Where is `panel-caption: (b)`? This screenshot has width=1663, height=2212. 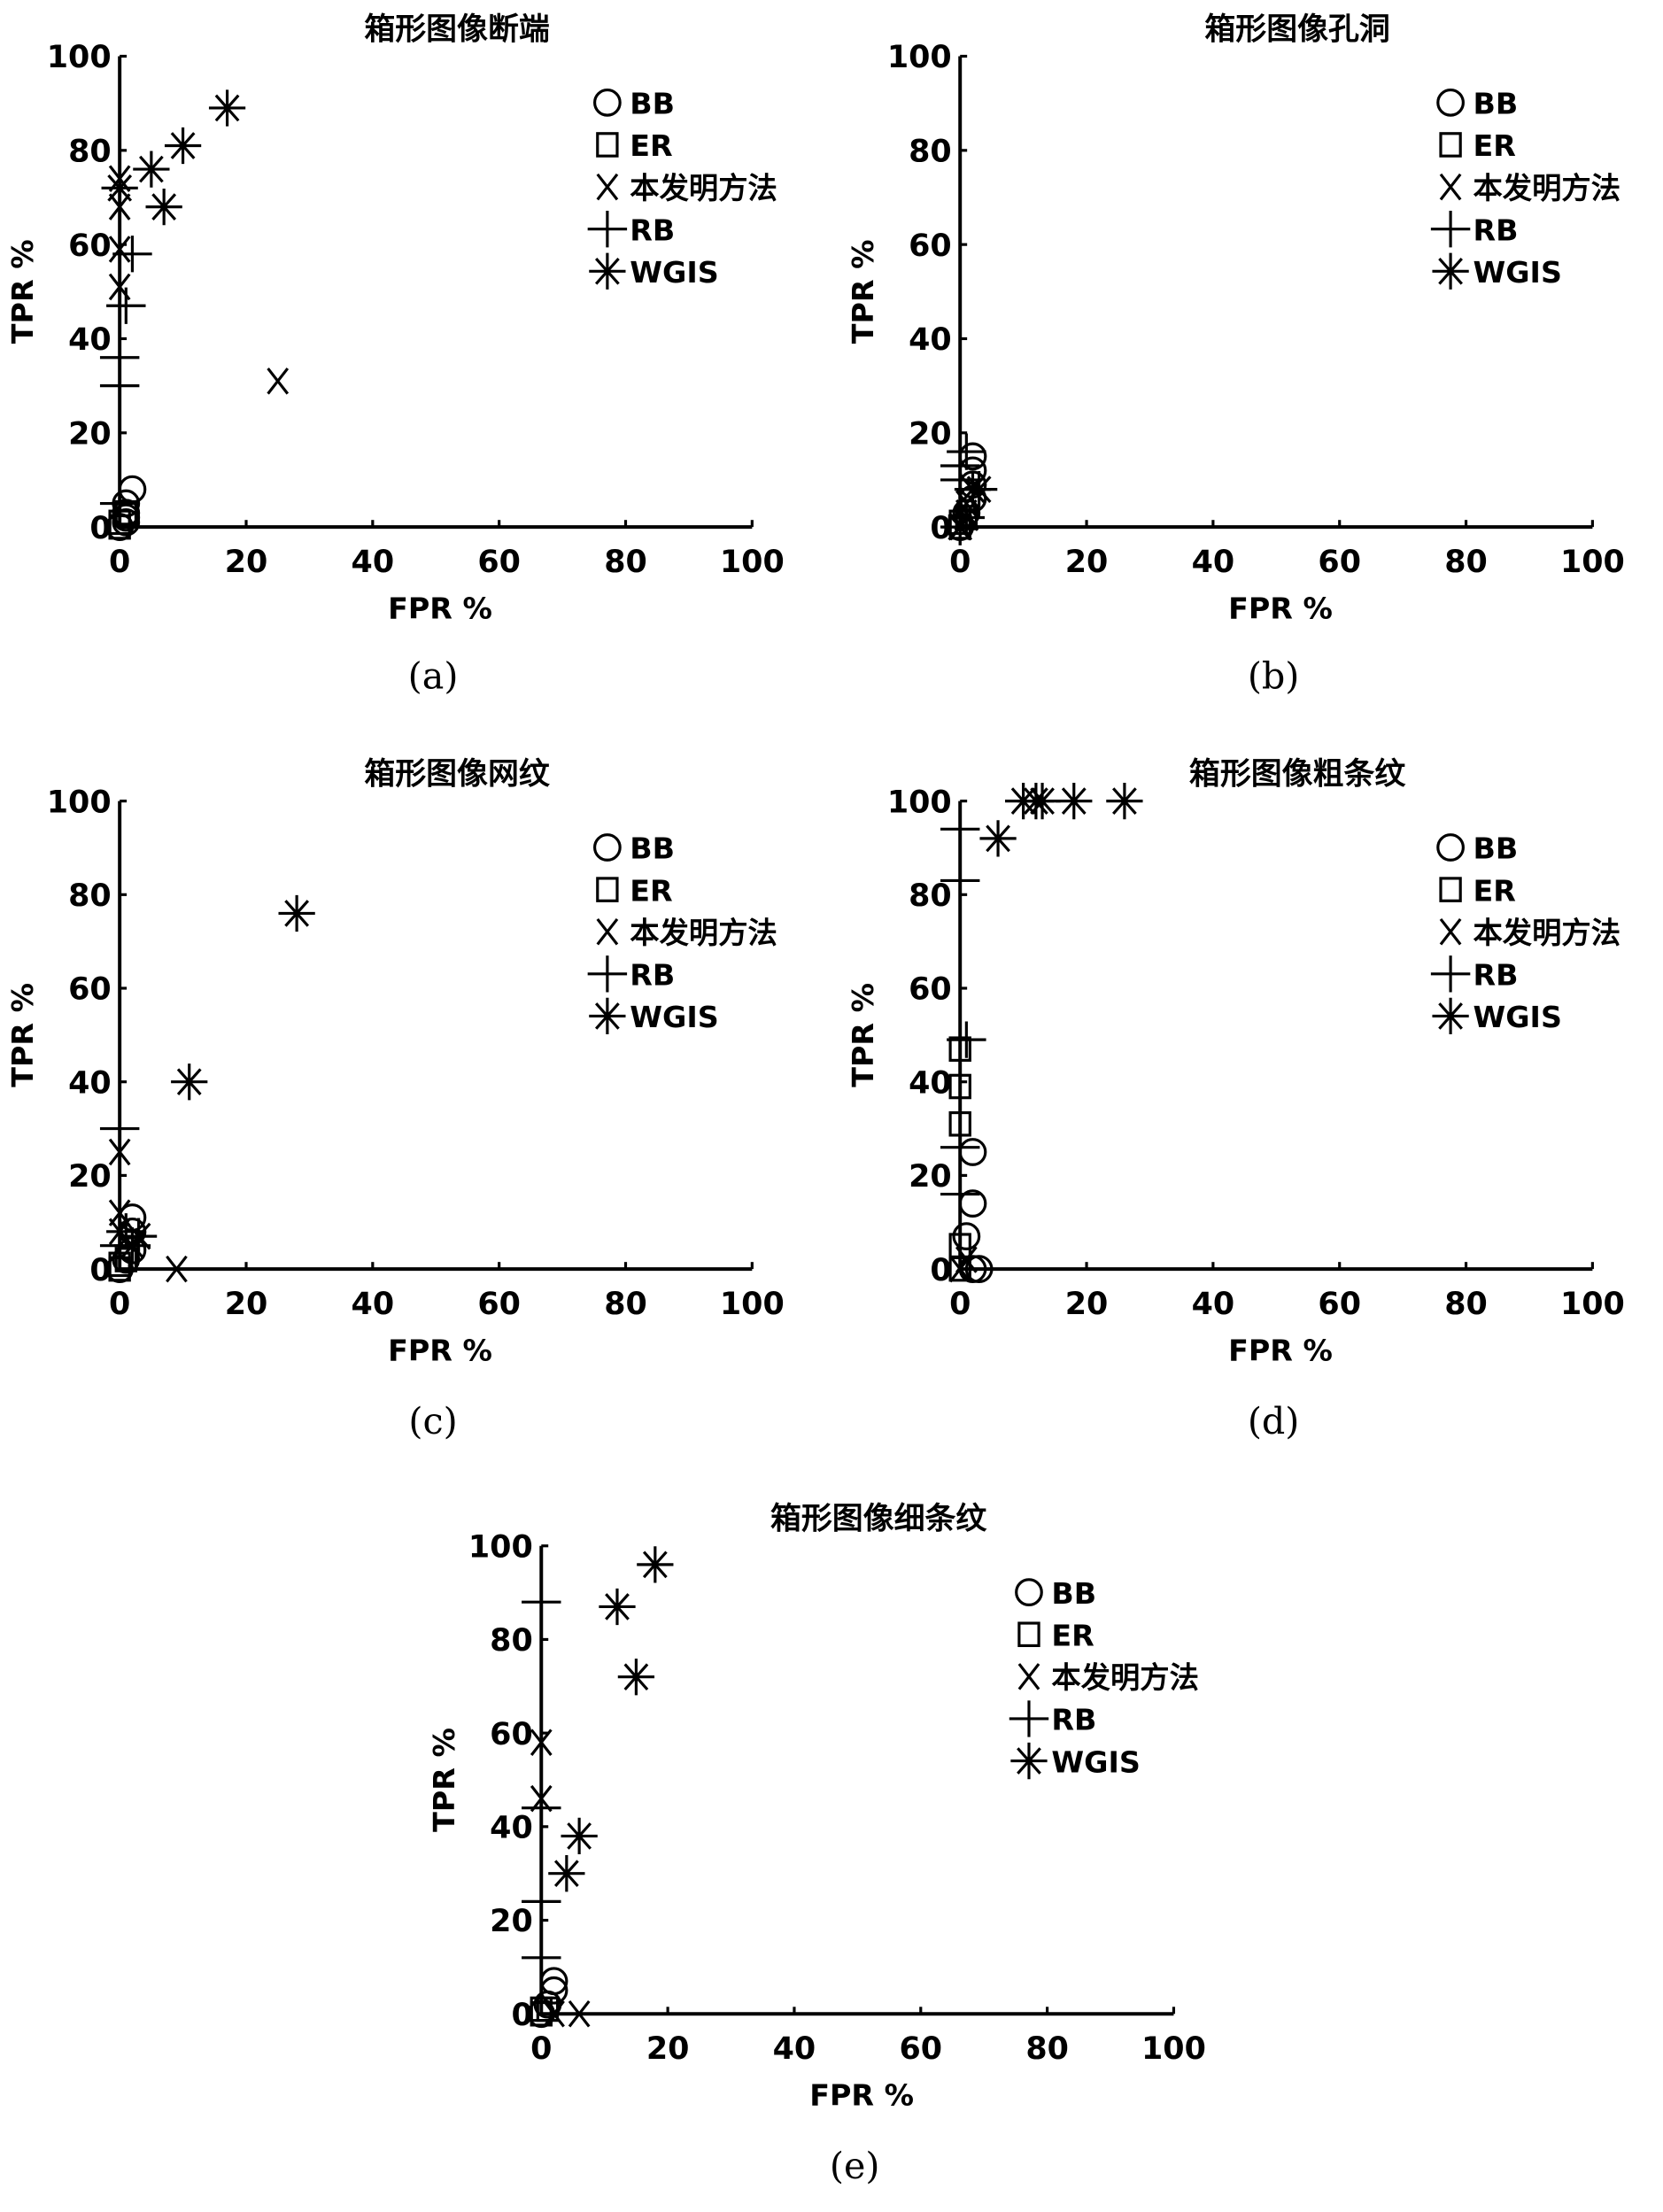
panel-caption: (b) is located at coordinates (1274, 676).